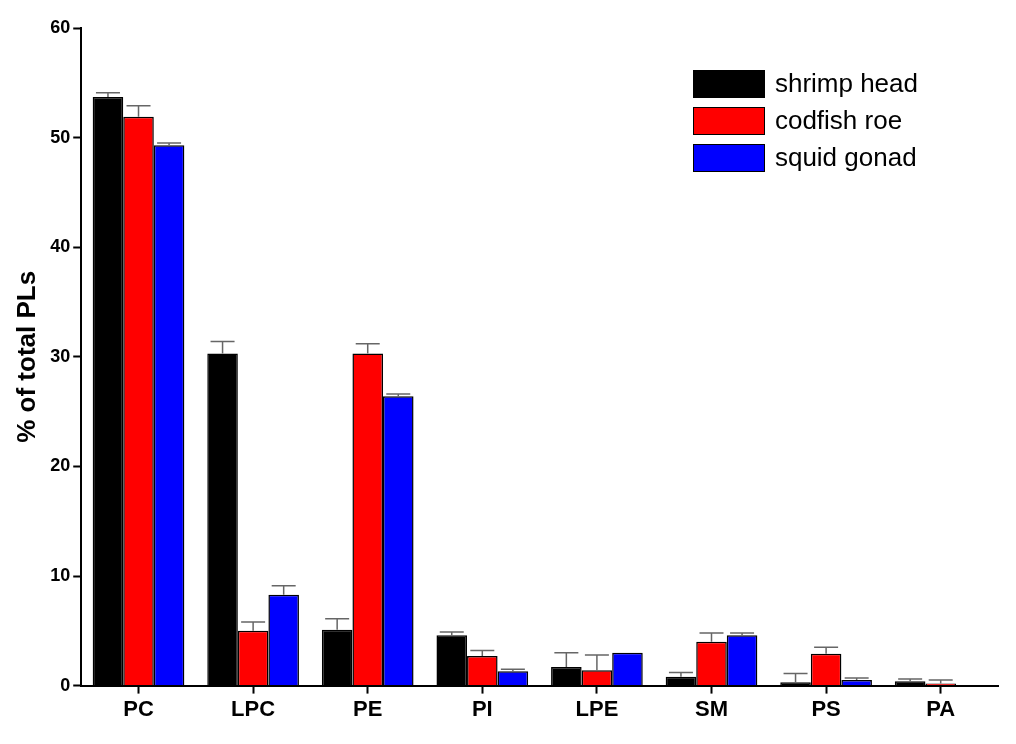 This screenshot has width=1016, height=744. Describe the element at coordinates (712, 708) in the screenshot. I see `x-tick-label: SM` at that location.